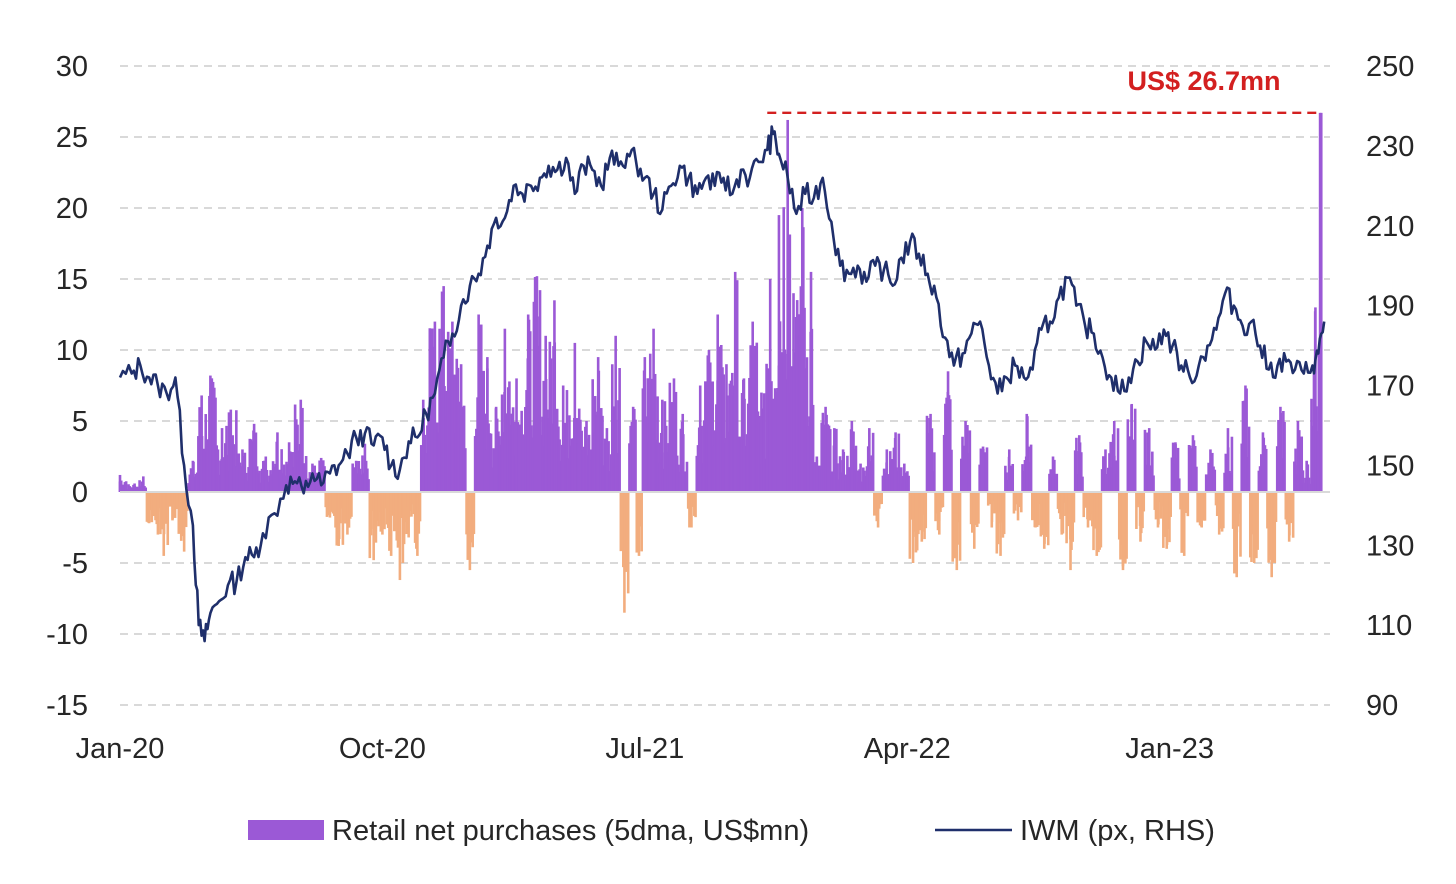  Describe the element at coordinates (644, 749) in the screenshot. I see `x-tick-label: Jul-21` at that location.